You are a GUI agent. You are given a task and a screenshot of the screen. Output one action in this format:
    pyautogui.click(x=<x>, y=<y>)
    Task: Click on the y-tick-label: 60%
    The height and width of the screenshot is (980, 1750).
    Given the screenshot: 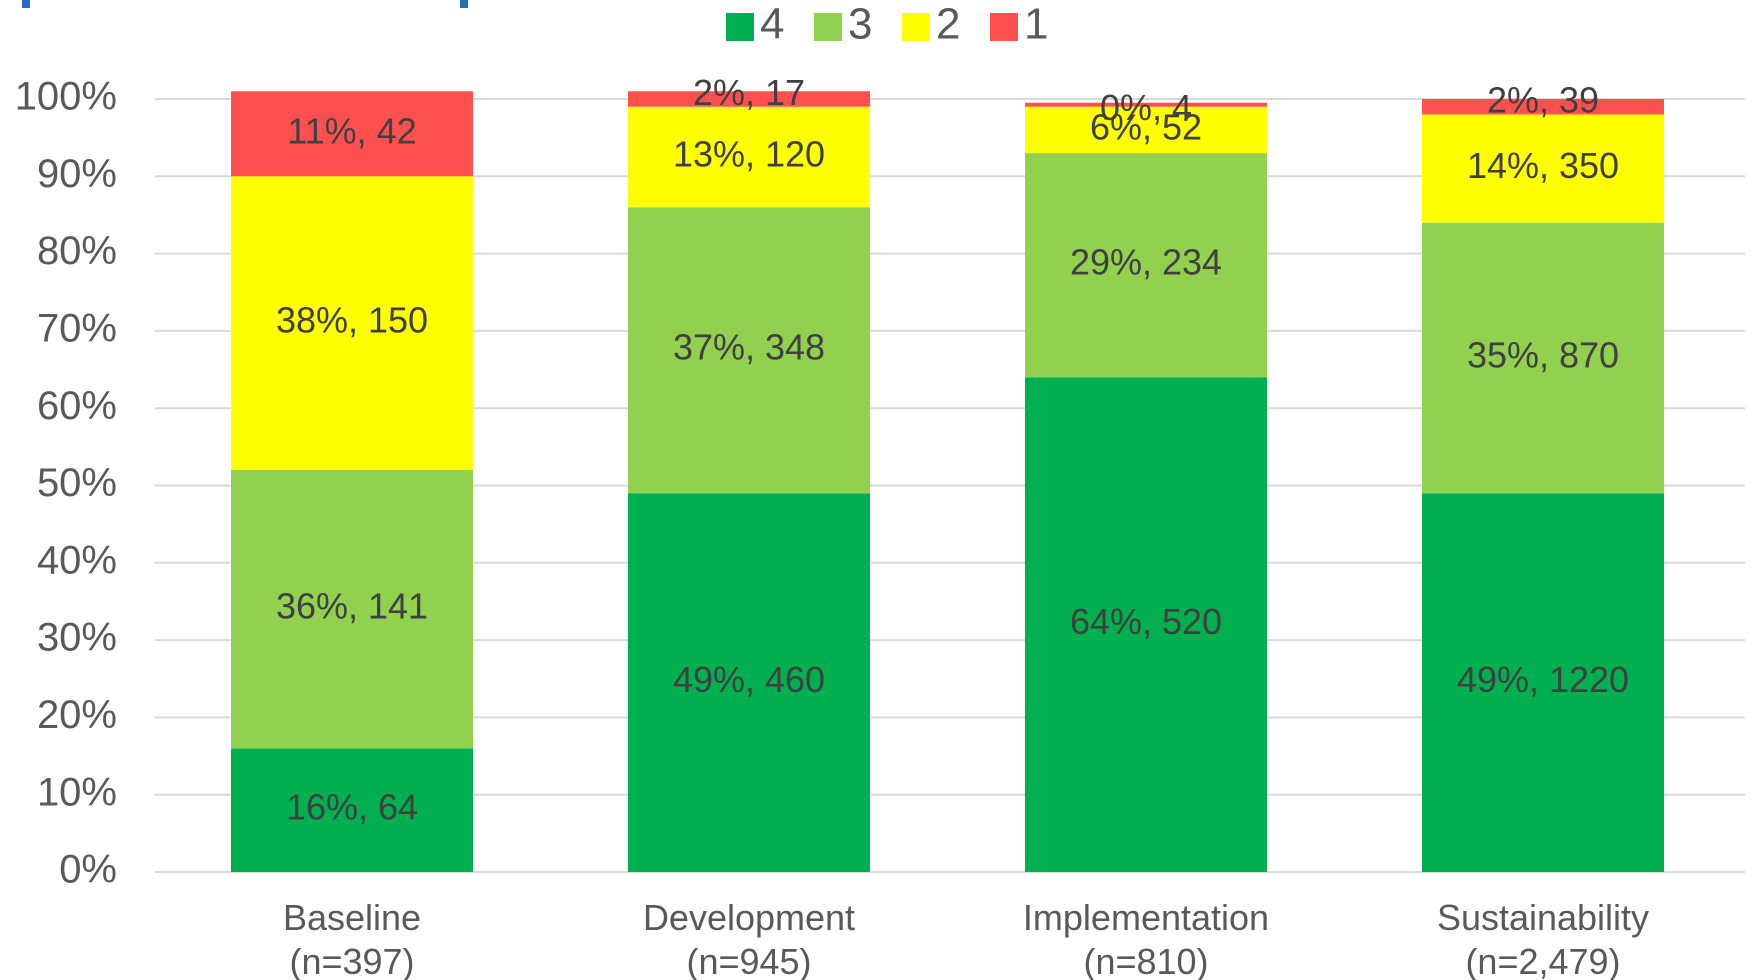 What is the action you would take?
    pyautogui.click(x=77, y=406)
    